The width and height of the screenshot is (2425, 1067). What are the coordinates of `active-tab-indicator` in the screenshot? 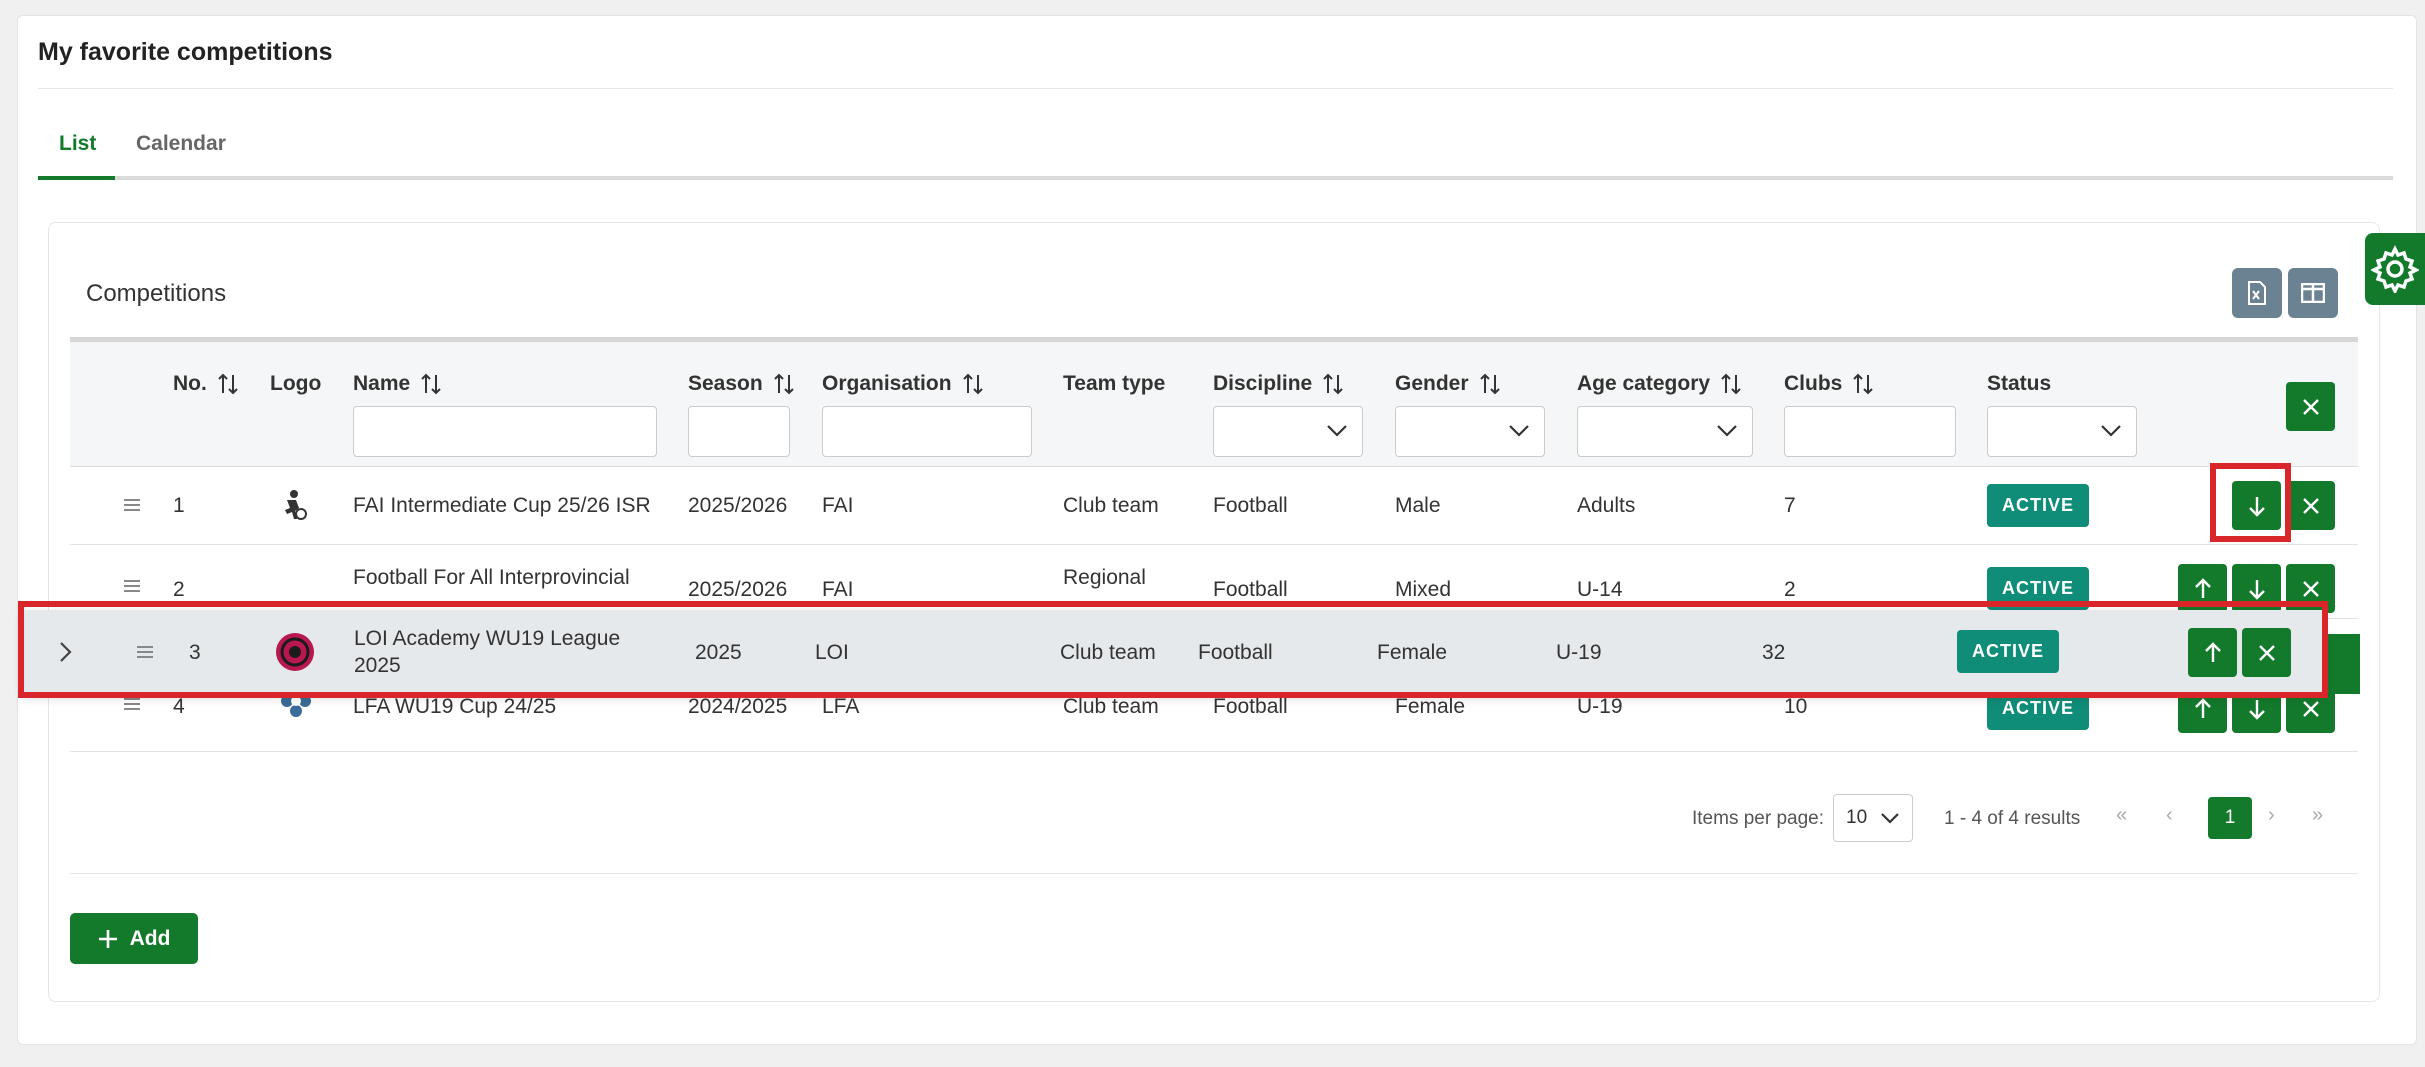 It's located at (76, 178).